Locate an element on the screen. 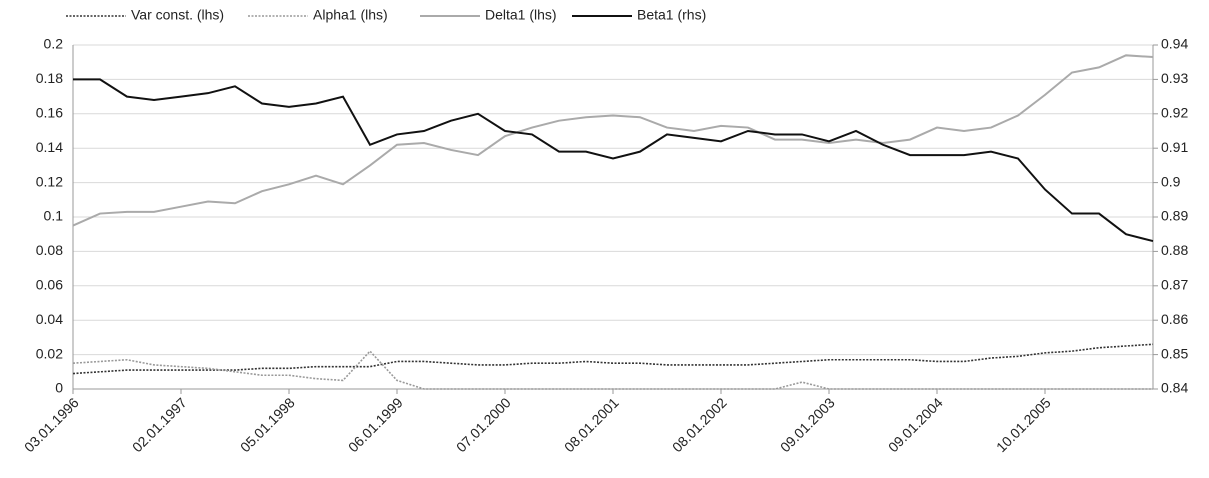  y2-tick-label: 0.88 is located at coordinates (1174, 250).